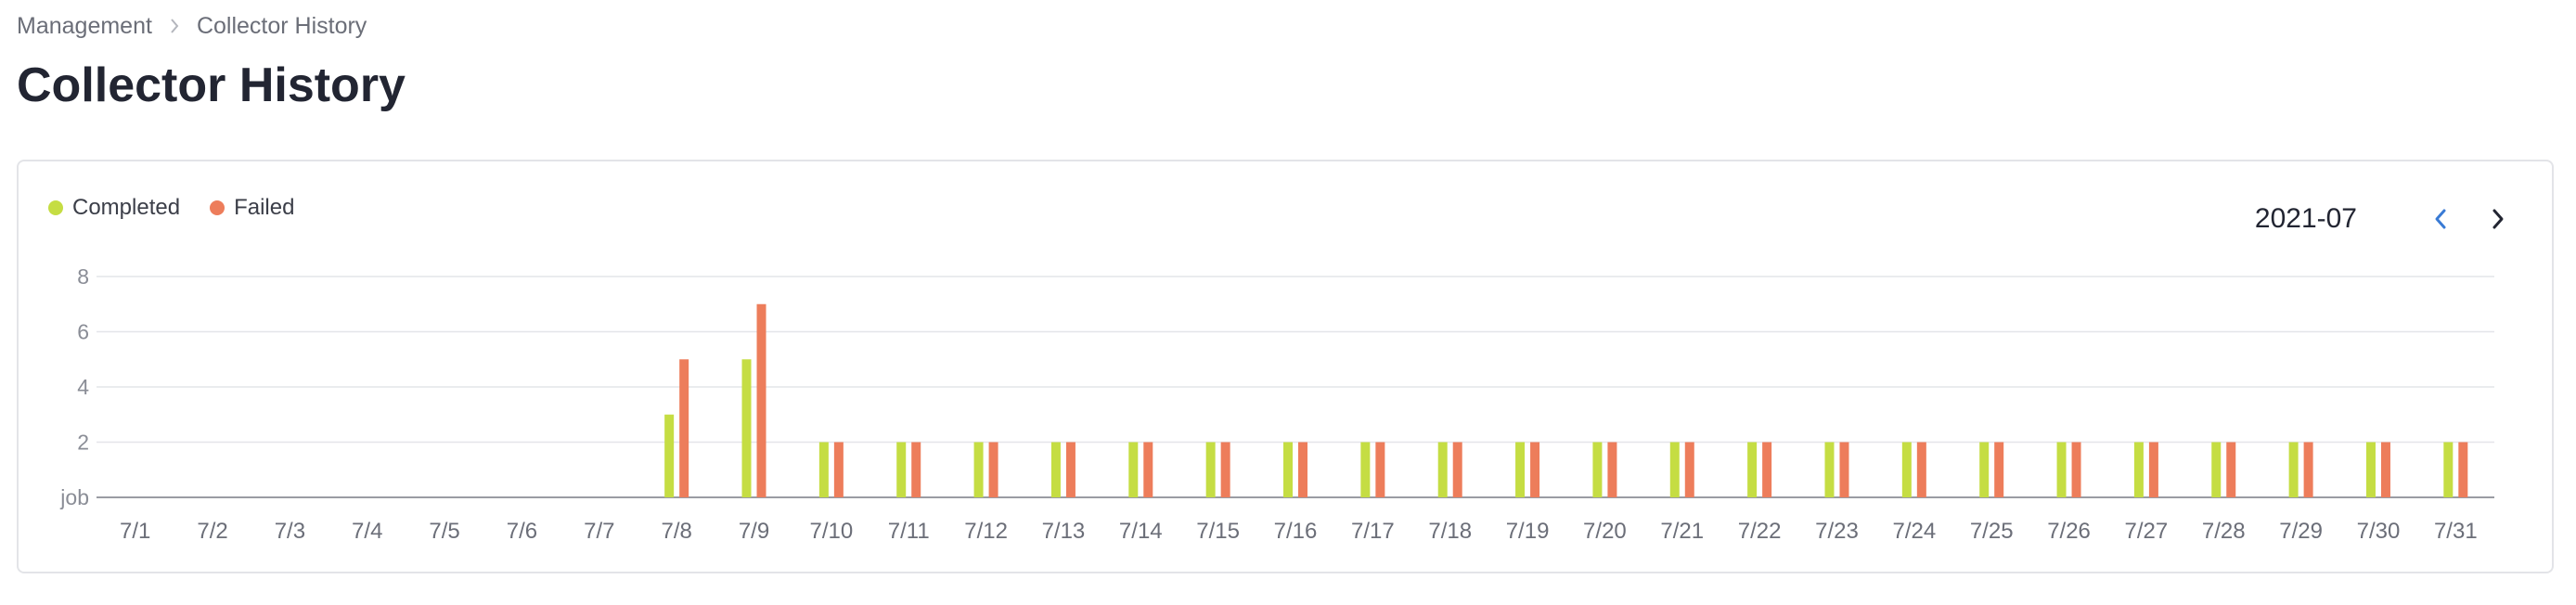 Image resolution: width=2576 pixels, height=605 pixels. What do you see at coordinates (1528, 531) in the screenshot?
I see `x-tick-label: 7/19` at bounding box center [1528, 531].